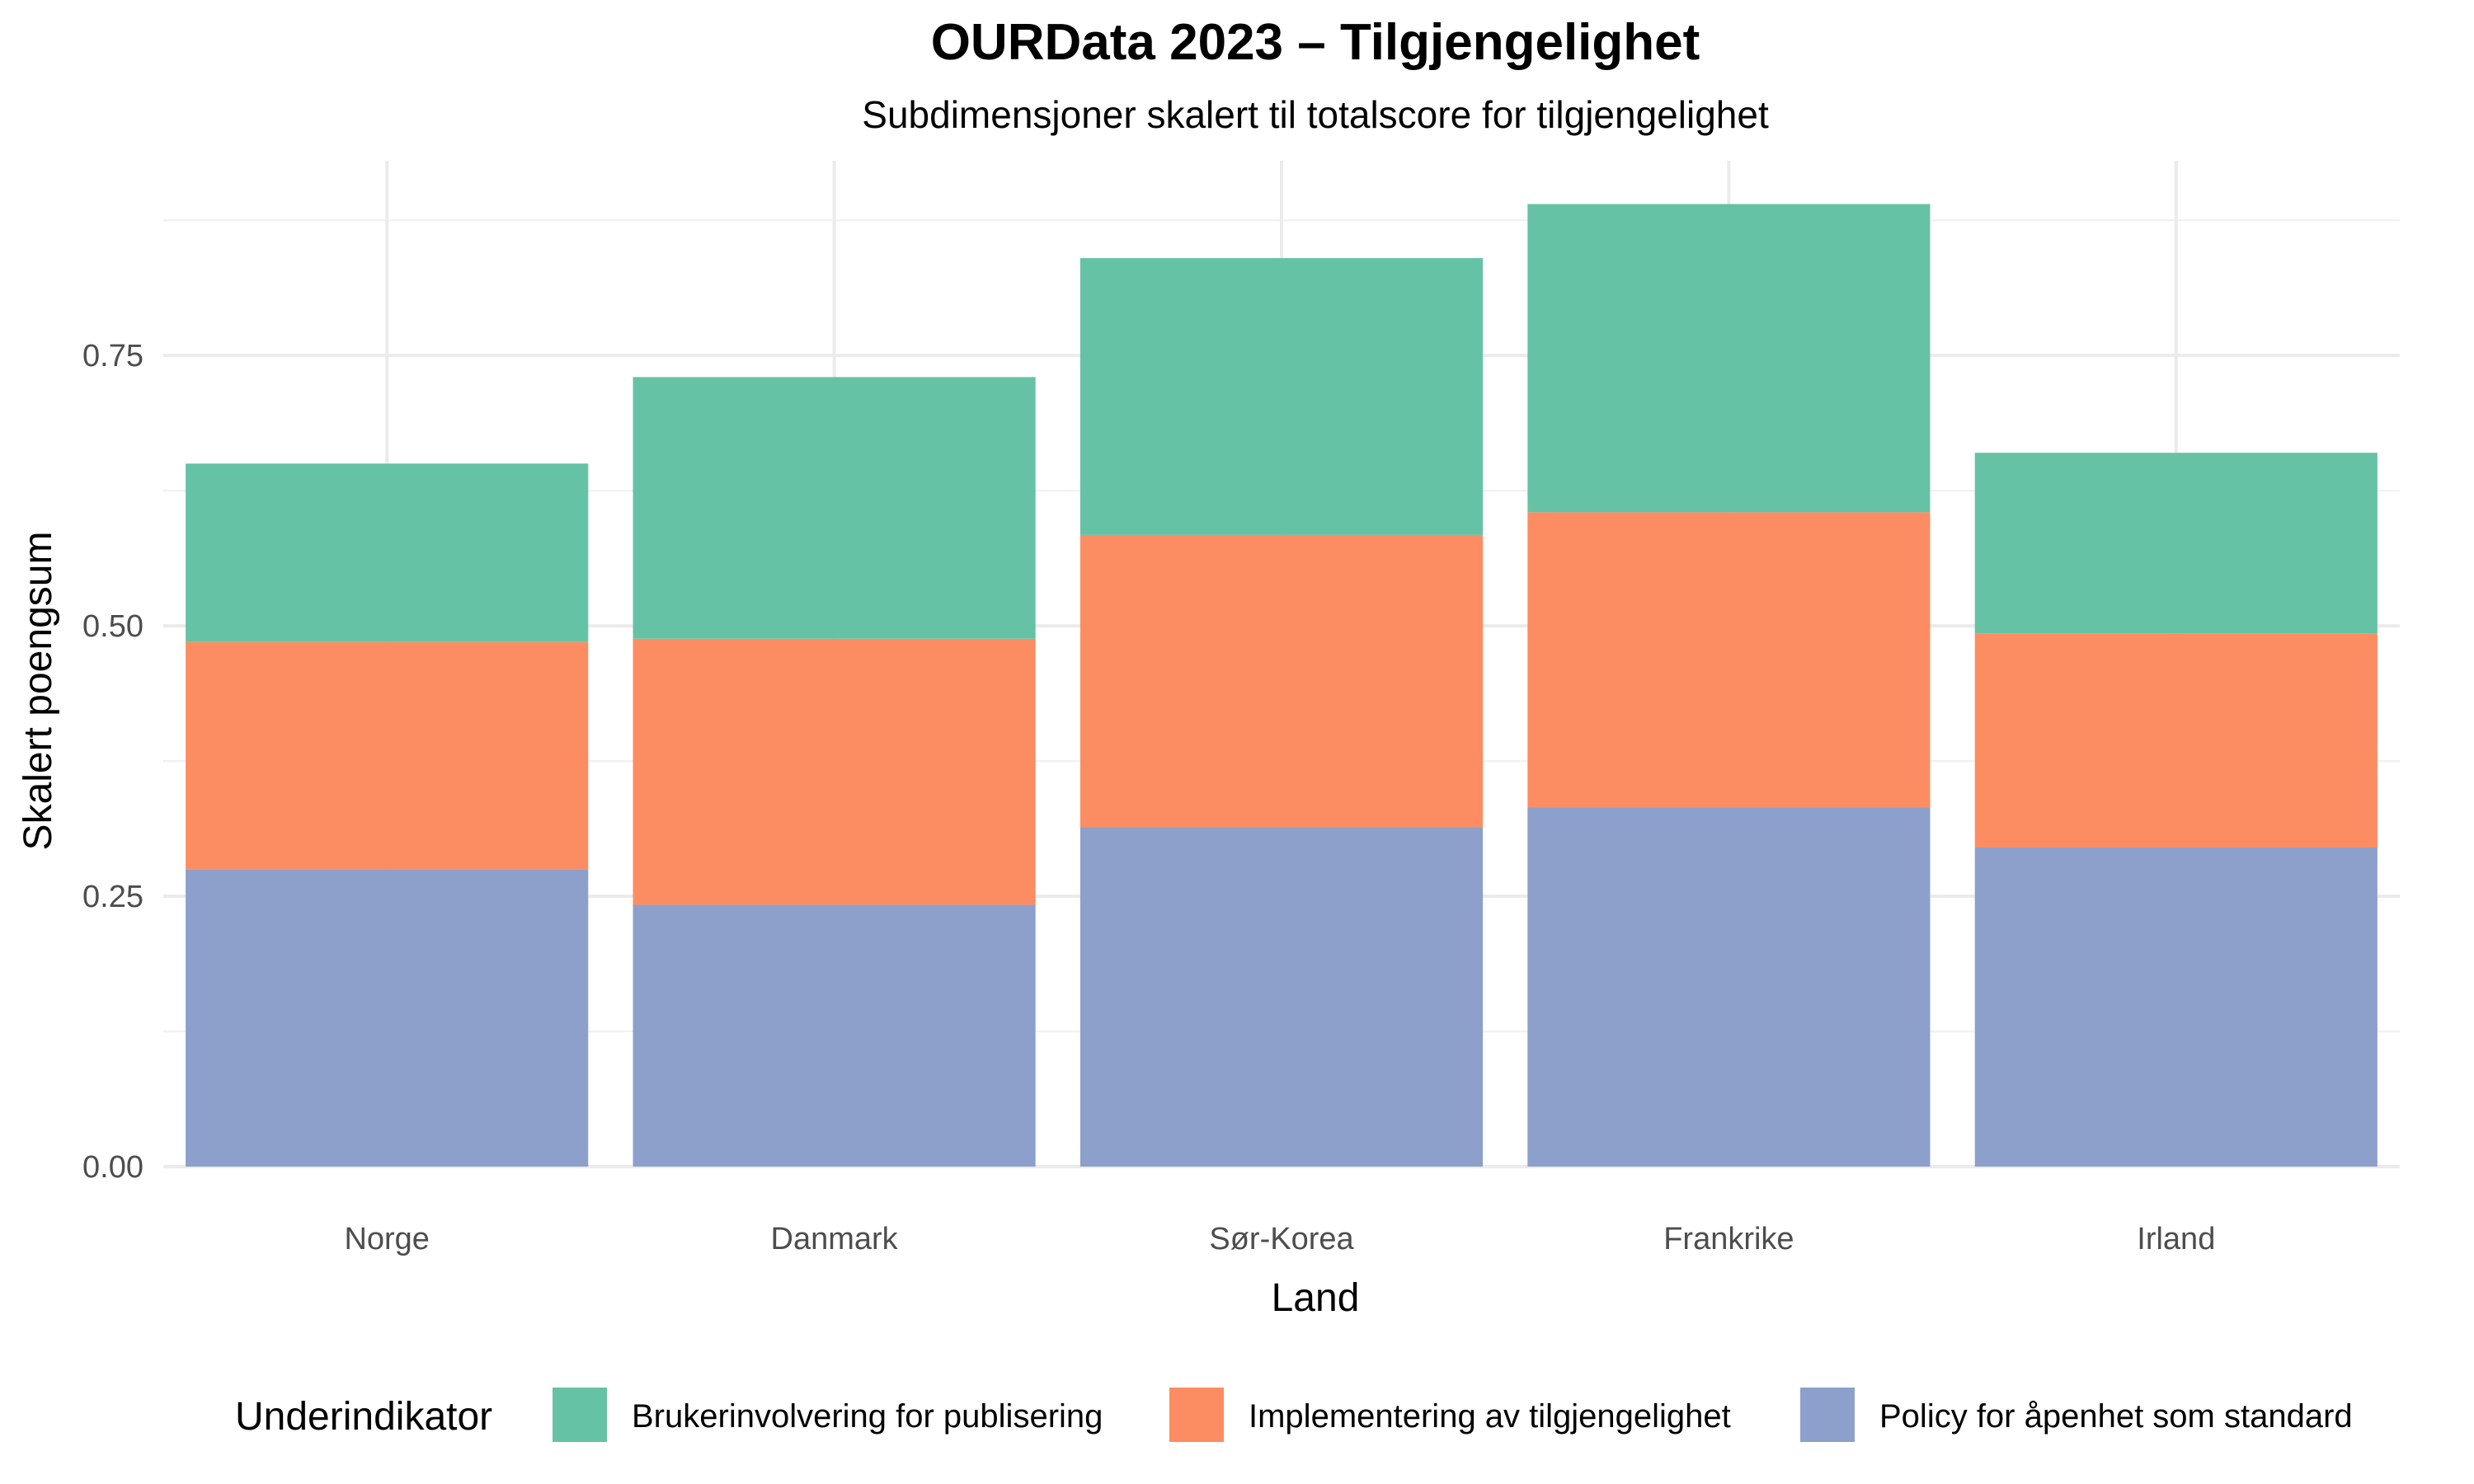 Image resolution: width=2474 pixels, height=1484 pixels. Describe the element at coordinates (112, 1167) in the screenshot. I see `y-tick-label: 0.00` at that location.